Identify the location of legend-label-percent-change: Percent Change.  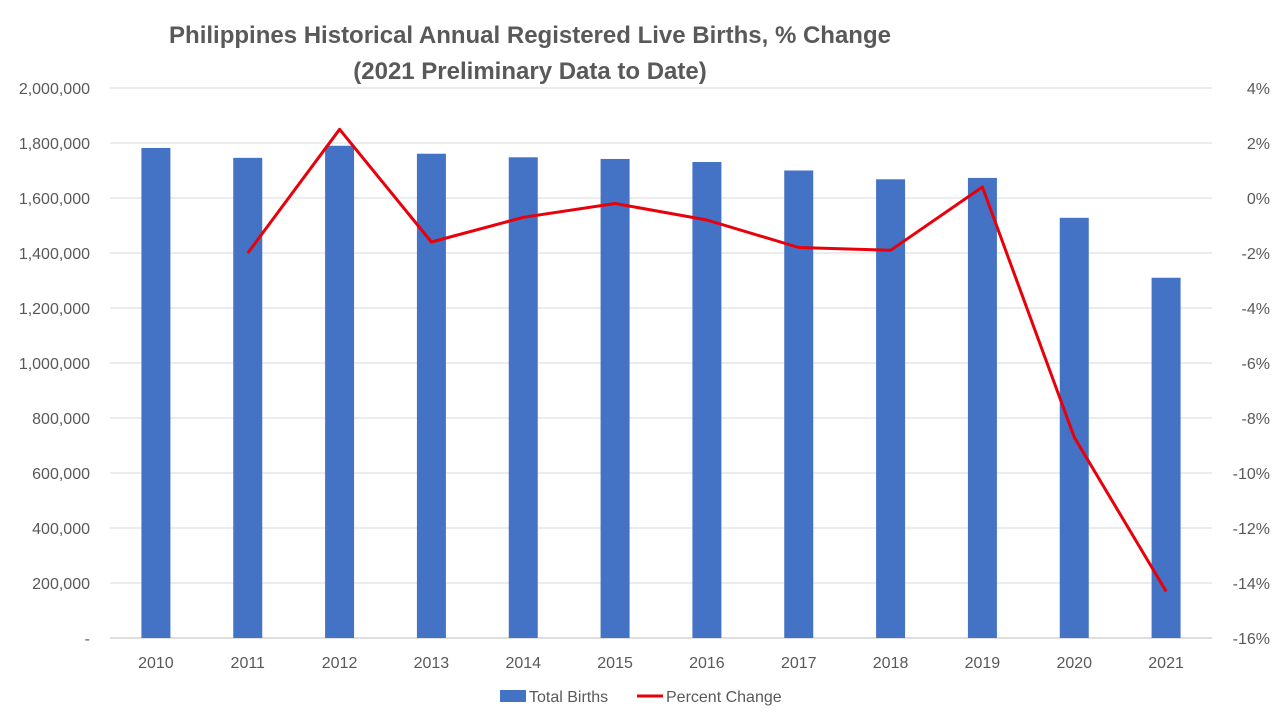
(724, 697).